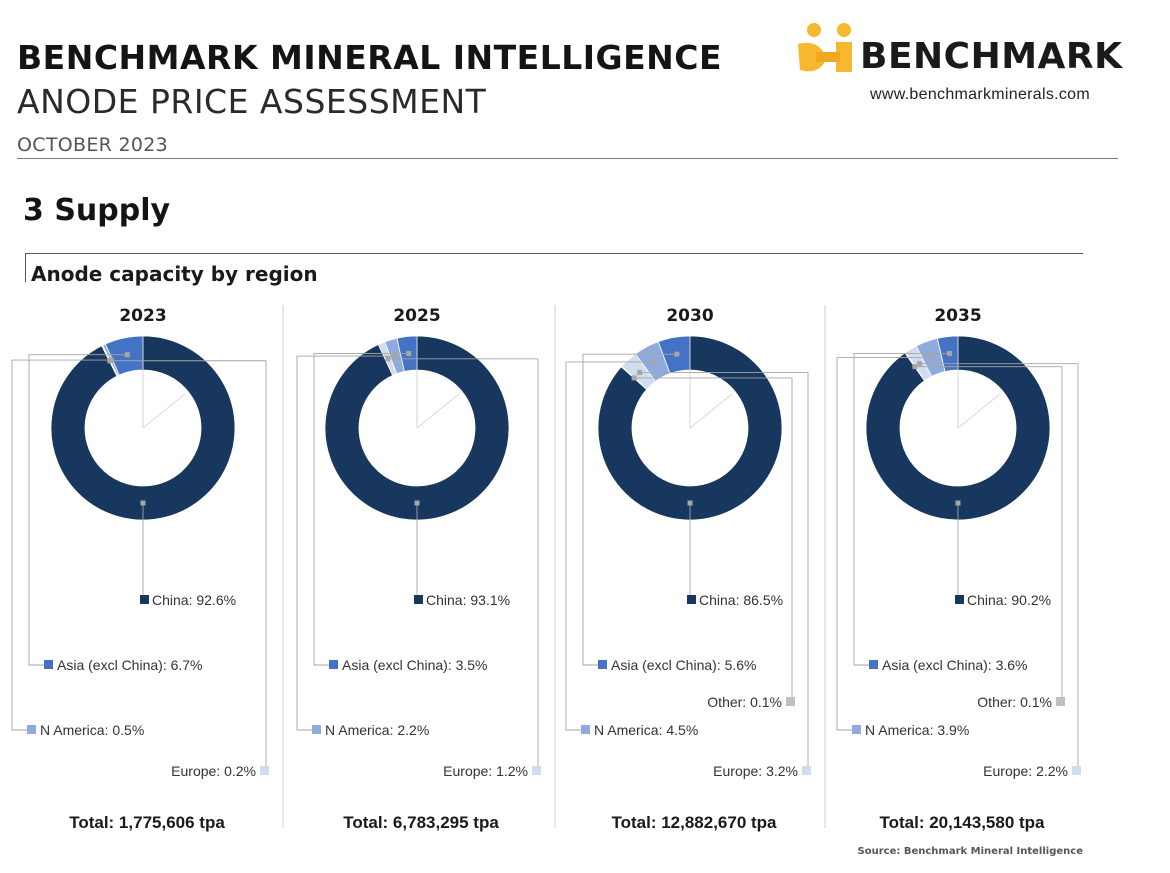  I want to click on leader-line-2035-europe, so click(999, 567).